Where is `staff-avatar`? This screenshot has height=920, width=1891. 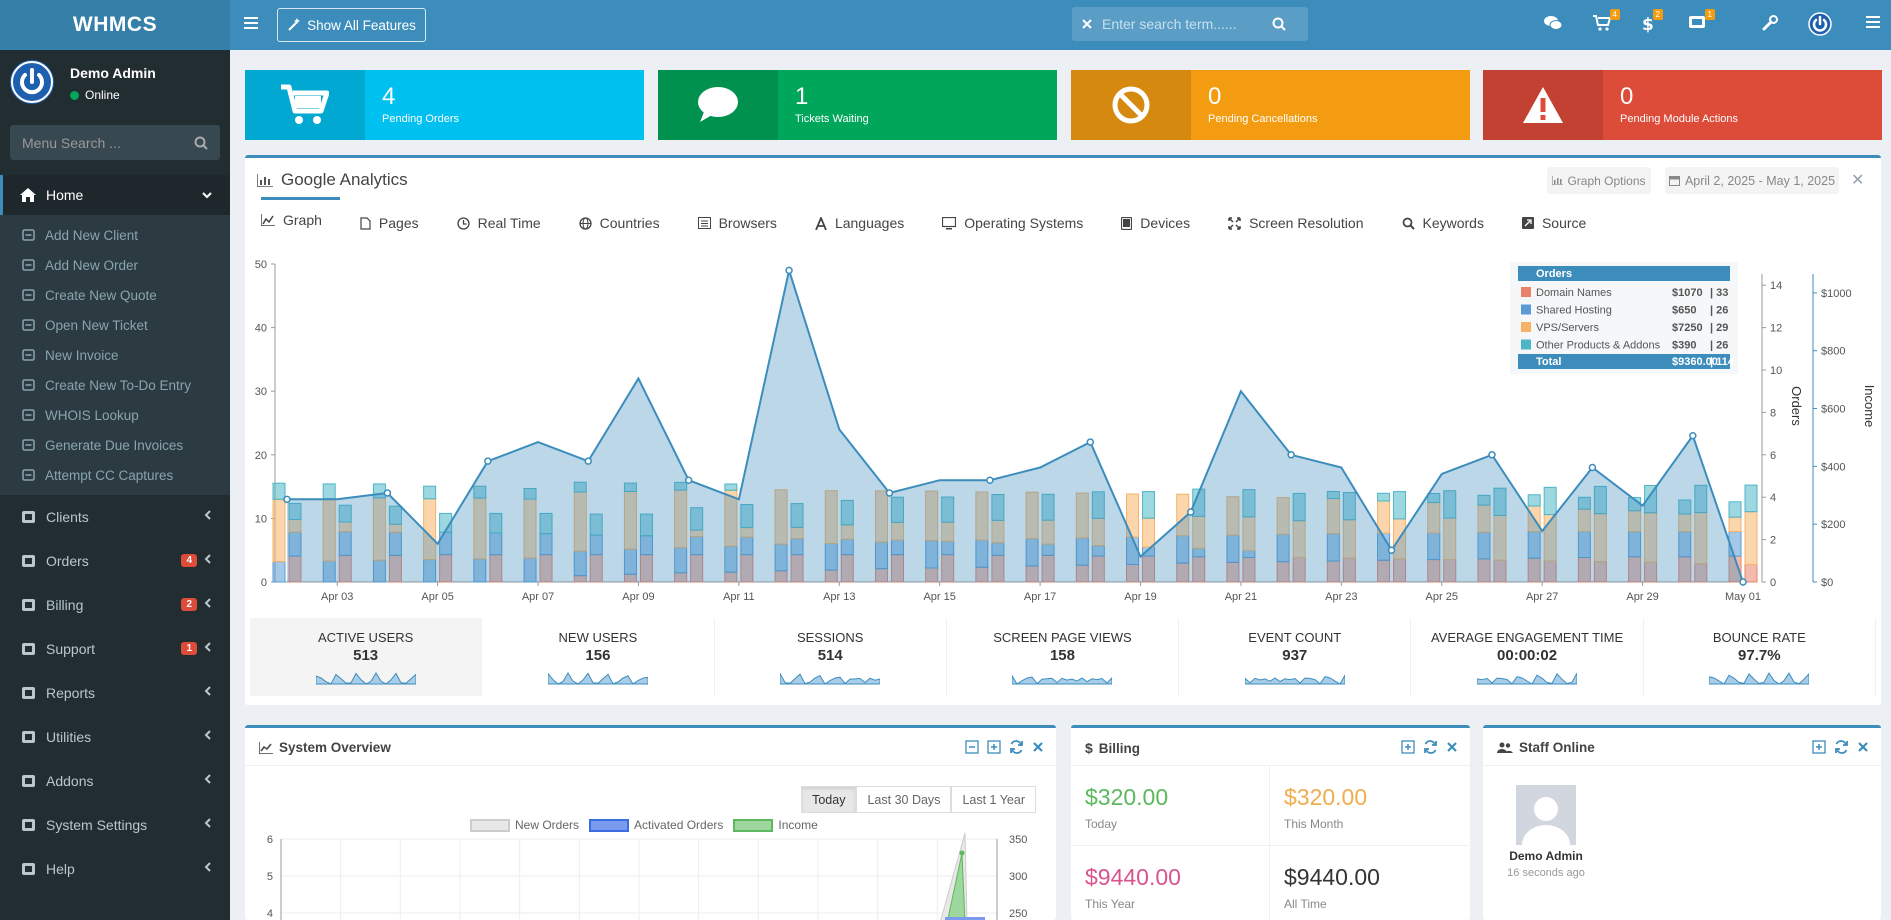
staff-avatar is located at coordinates (1546, 815).